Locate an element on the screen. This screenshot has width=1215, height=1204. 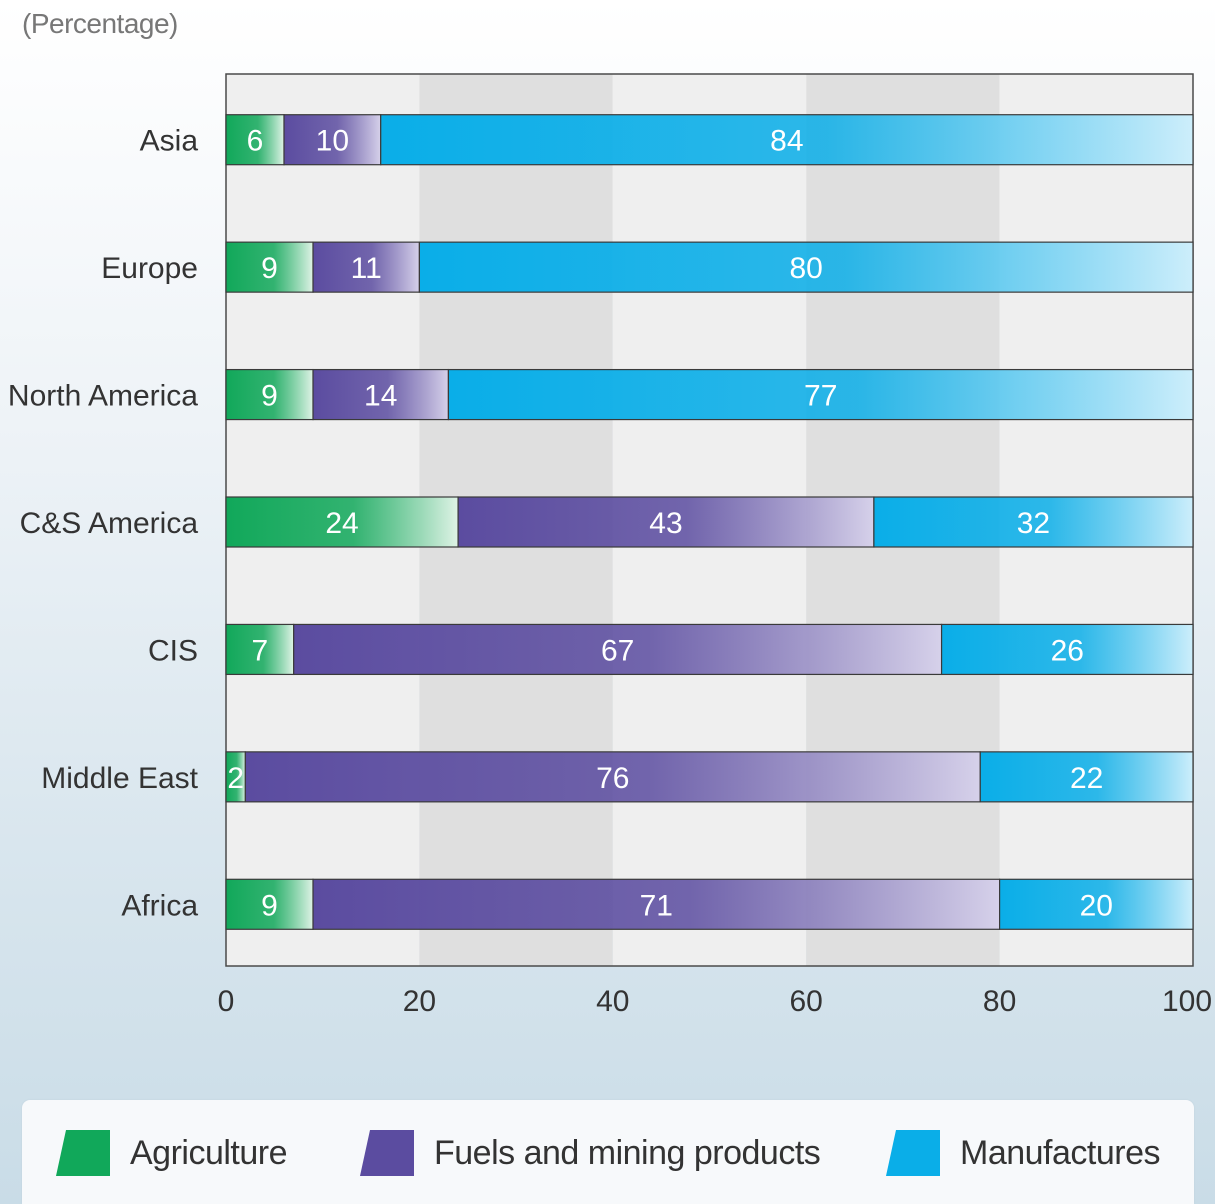
legend-swatch-manufactures is located at coordinates (913, 1153).